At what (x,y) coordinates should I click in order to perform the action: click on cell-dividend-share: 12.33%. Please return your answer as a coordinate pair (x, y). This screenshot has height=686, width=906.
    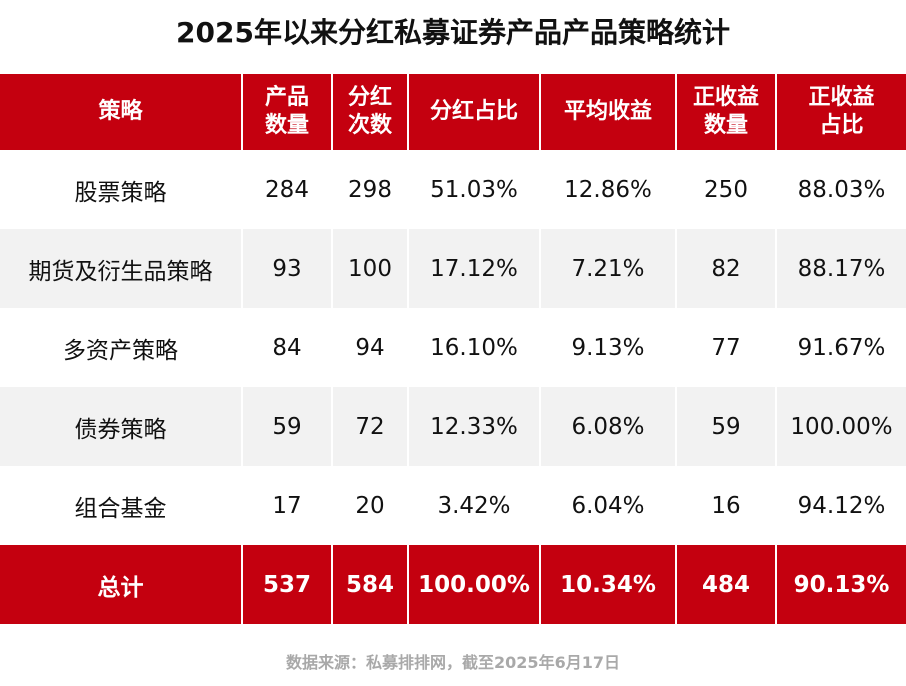
    Looking at the image, I should click on (473, 426).